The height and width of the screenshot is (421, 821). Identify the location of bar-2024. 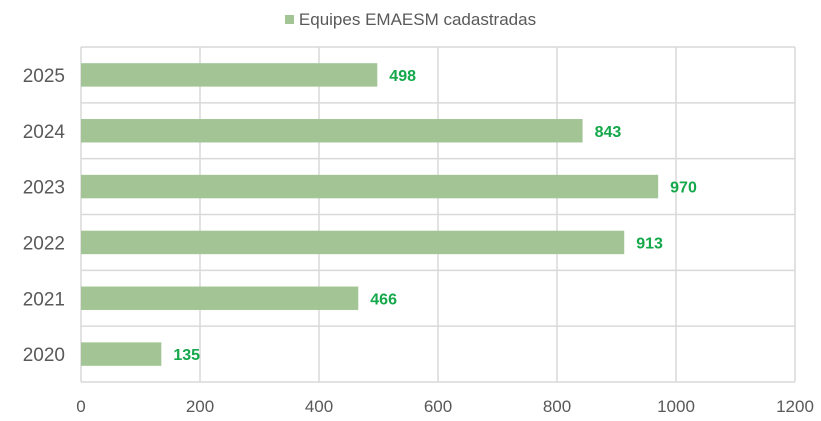
(332, 131).